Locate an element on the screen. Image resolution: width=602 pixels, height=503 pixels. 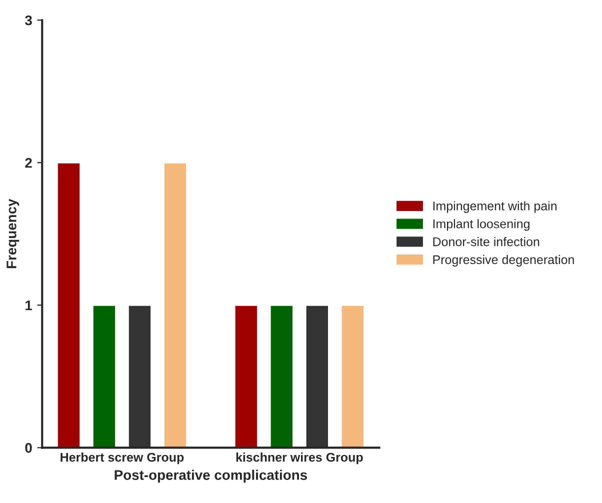
y-axis-title: Frequency is located at coordinates (13, 233).